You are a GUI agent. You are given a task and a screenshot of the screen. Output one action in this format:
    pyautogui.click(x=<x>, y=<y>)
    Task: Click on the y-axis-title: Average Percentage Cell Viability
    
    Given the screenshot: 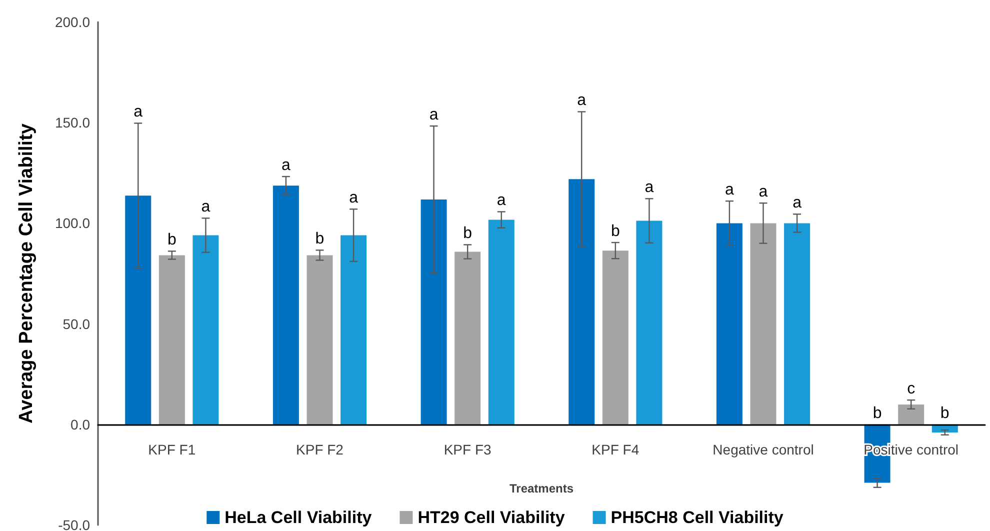 What is the action you would take?
    pyautogui.click(x=26, y=273)
    